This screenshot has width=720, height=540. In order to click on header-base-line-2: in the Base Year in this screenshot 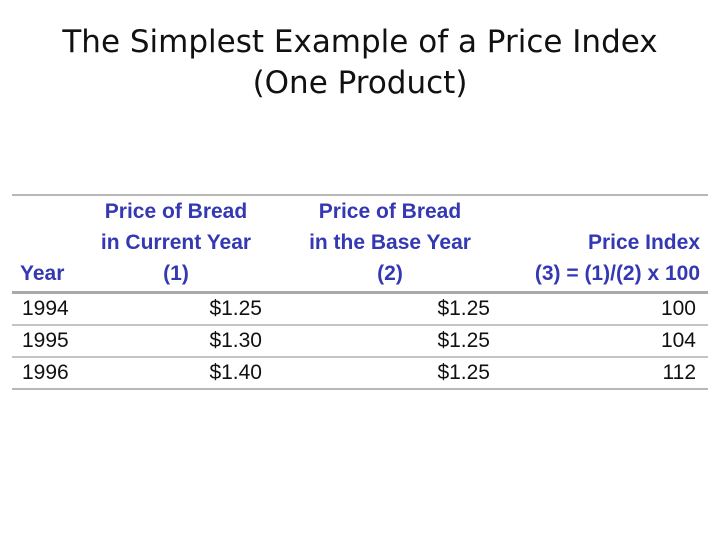, I will do `click(390, 242)`.